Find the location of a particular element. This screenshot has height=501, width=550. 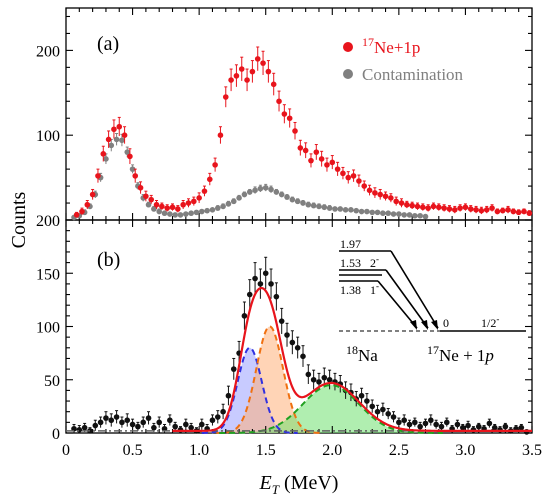

legend-label-ne-1p: 17Ne+1p is located at coordinates (391, 46).